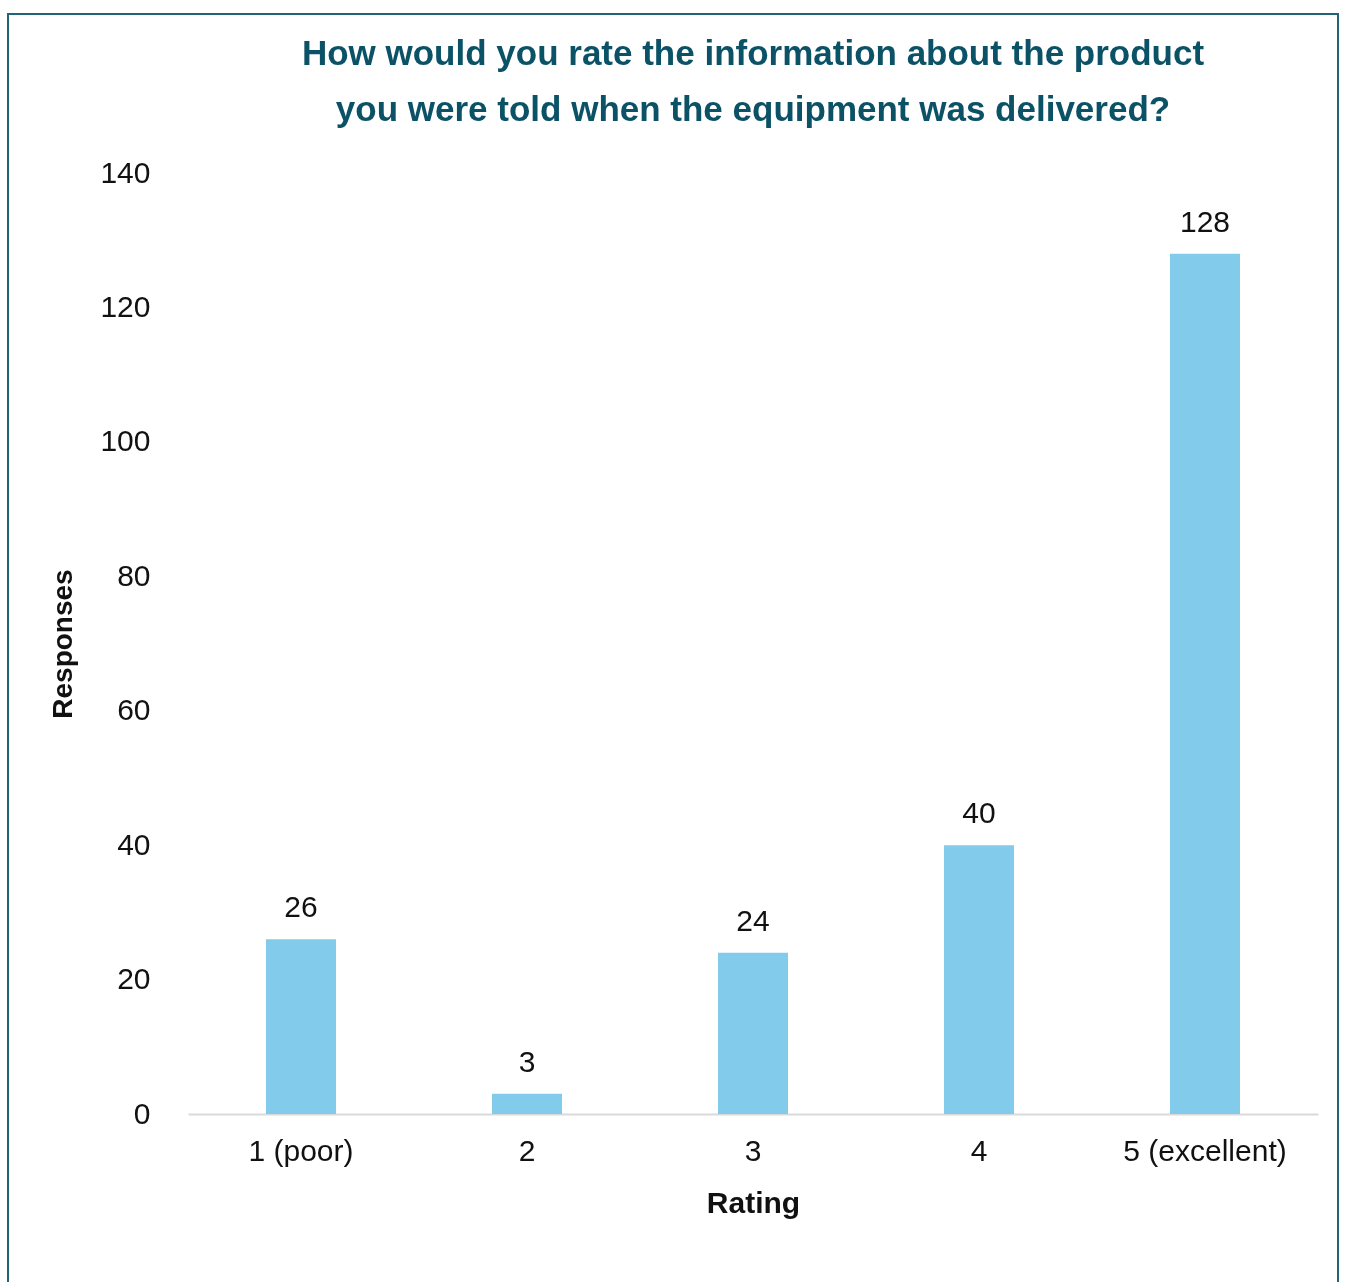 This screenshot has height=1282, width=1346. What do you see at coordinates (753, 1202) in the screenshot?
I see `x-axis-title: Rating` at bounding box center [753, 1202].